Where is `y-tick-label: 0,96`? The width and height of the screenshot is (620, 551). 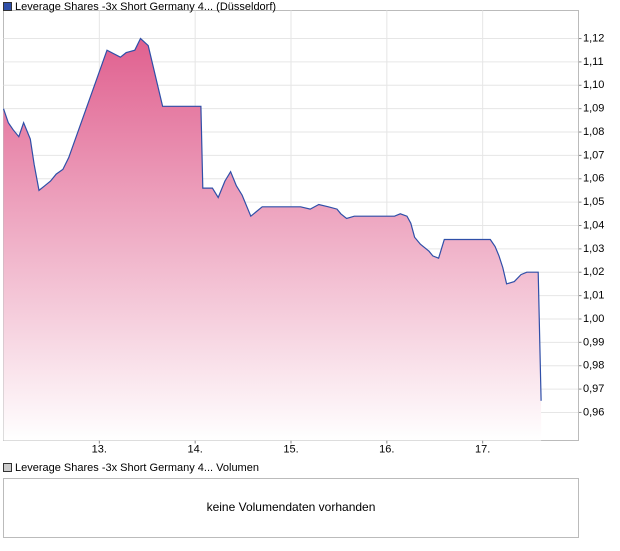
y-tick-label: 0,96 is located at coordinates (593, 412).